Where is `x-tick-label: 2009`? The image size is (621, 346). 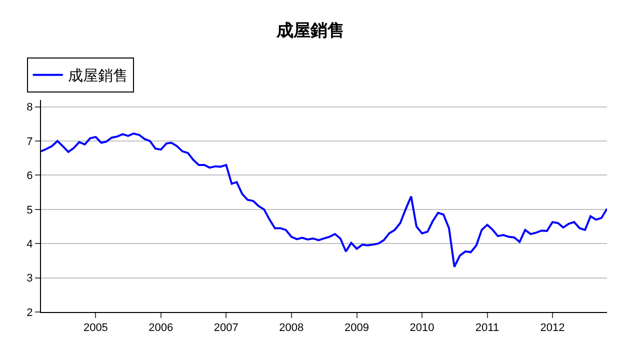 x-tick-label: 2009 is located at coordinates (357, 328).